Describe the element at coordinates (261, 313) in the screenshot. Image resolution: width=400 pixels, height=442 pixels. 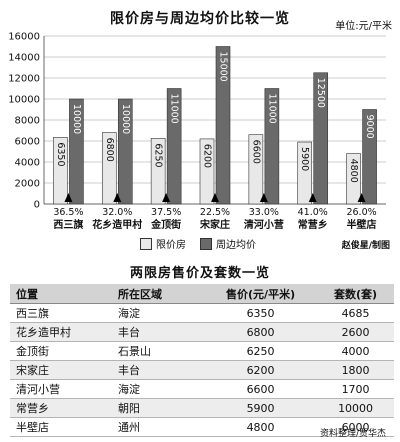
I see `cell-price: 6350` at that location.